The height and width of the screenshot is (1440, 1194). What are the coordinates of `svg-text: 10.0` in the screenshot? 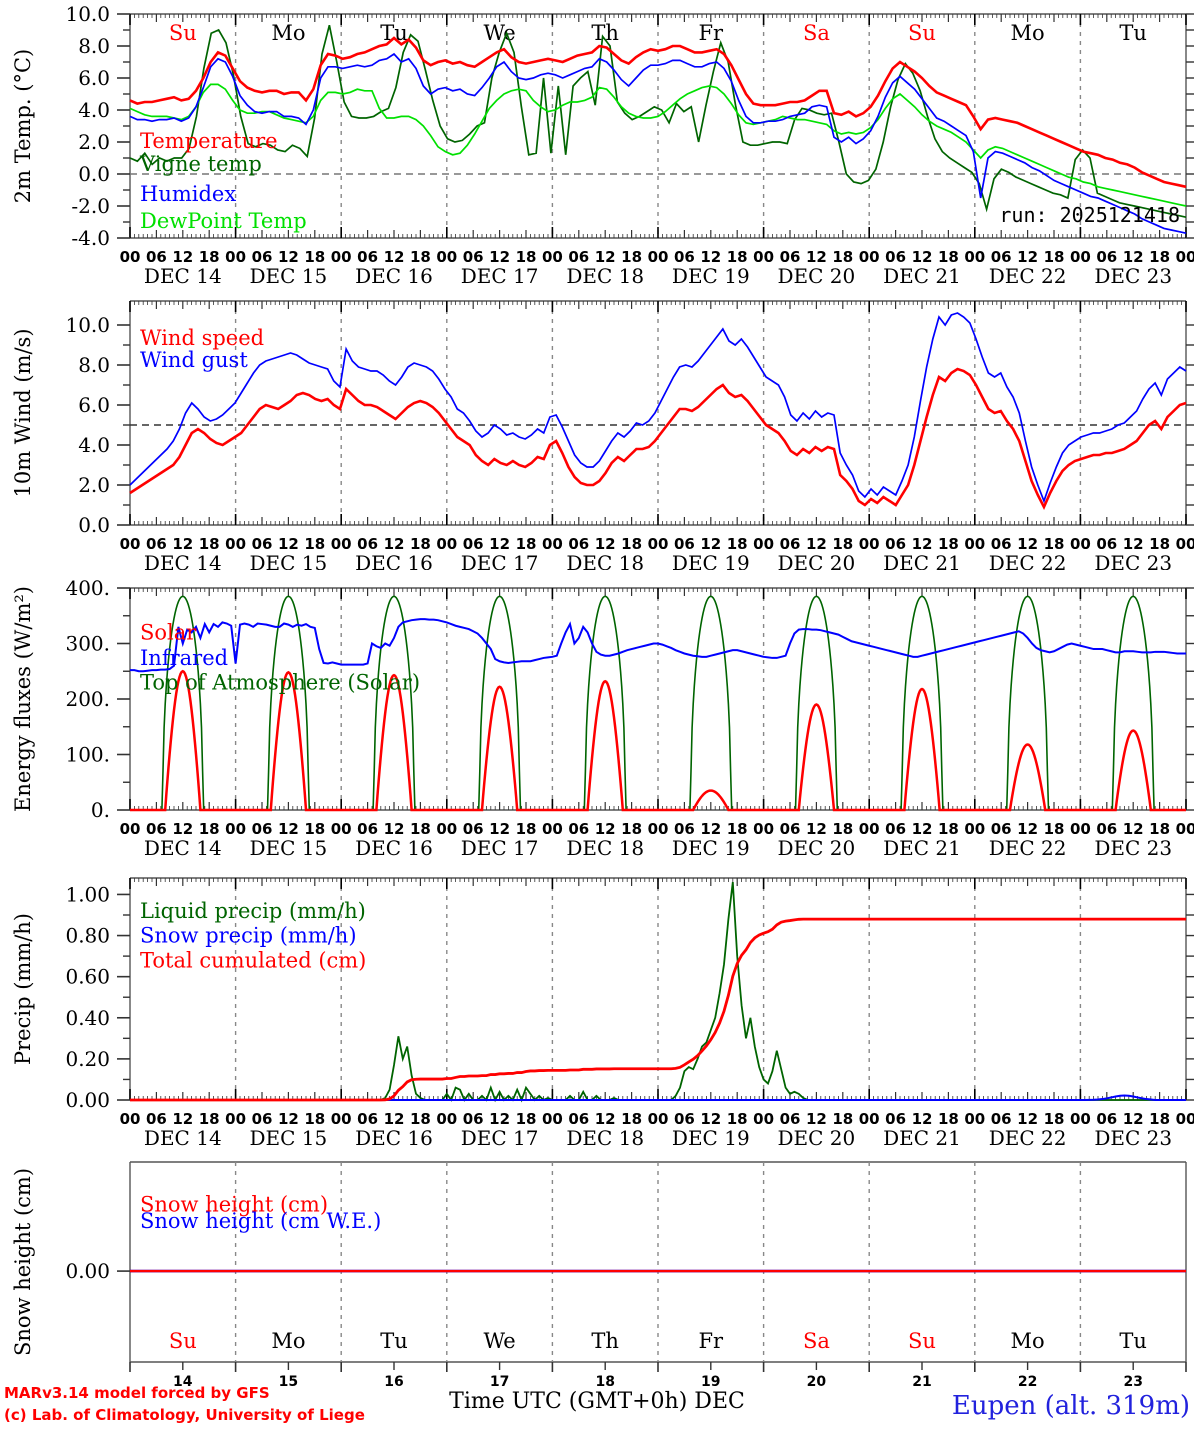 It's located at (87, 325).